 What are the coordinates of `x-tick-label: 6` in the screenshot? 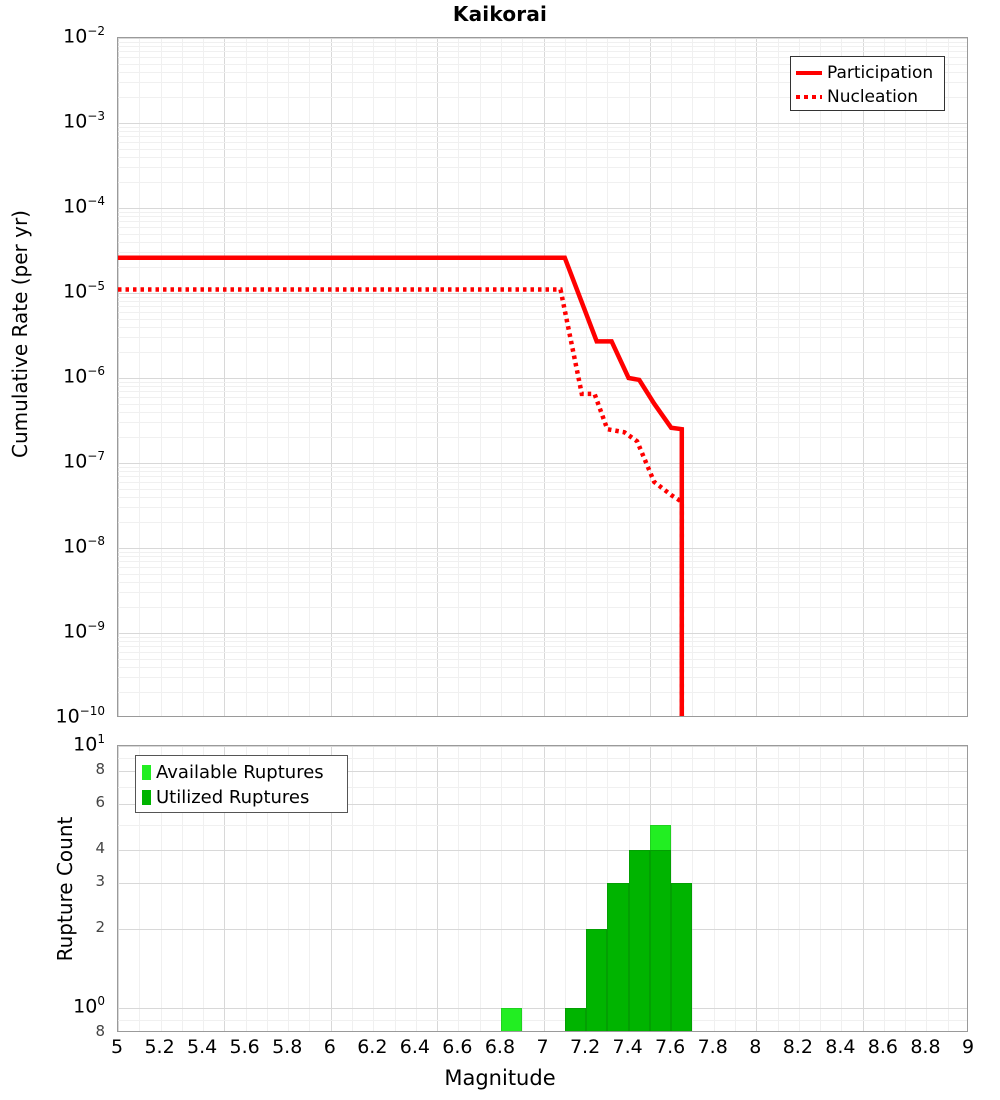 It's located at (329, 1047).